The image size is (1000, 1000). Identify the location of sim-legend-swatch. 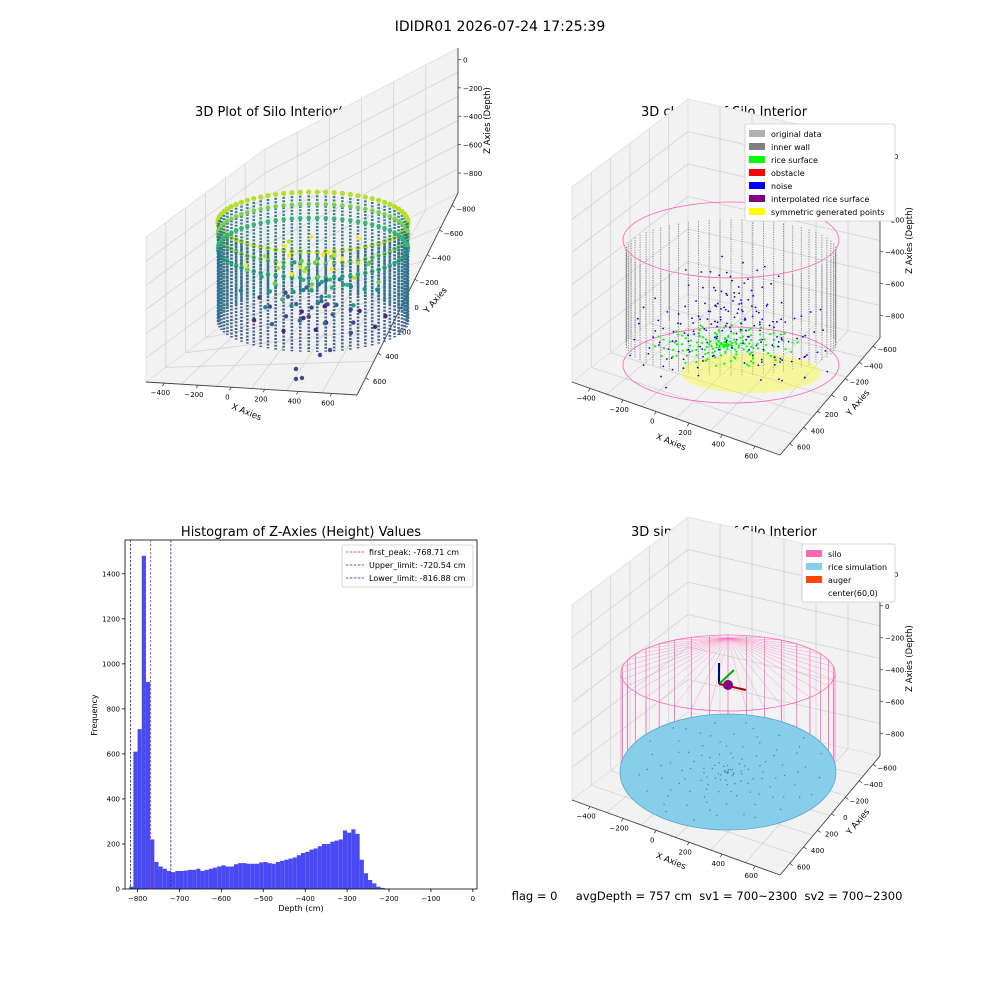
(814, 553).